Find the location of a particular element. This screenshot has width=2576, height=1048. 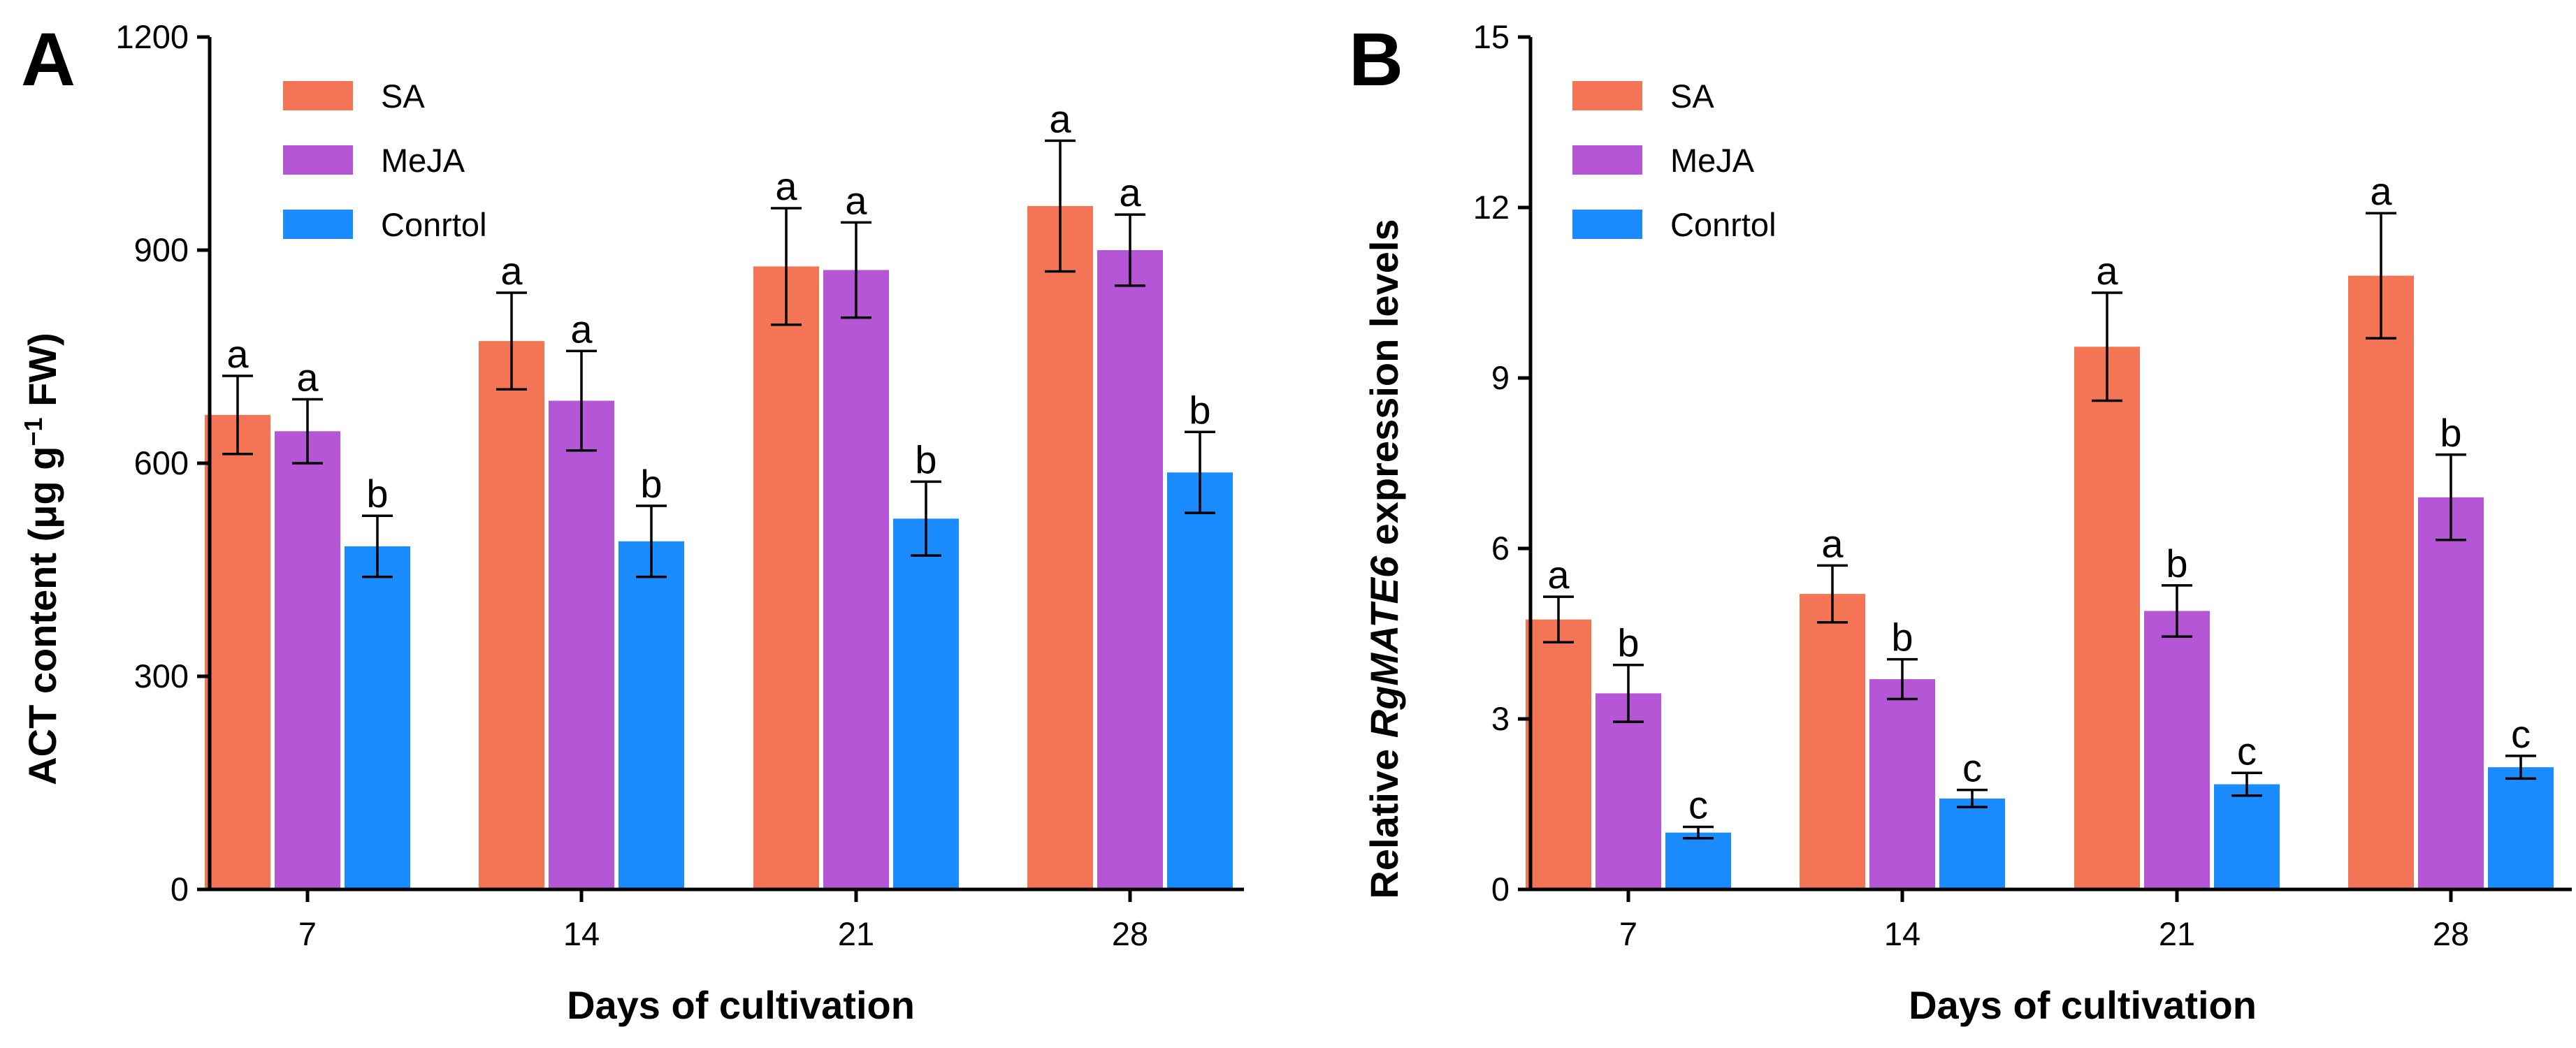

panel-a-legend-label: Conrtol is located at coordinates (434, 224).